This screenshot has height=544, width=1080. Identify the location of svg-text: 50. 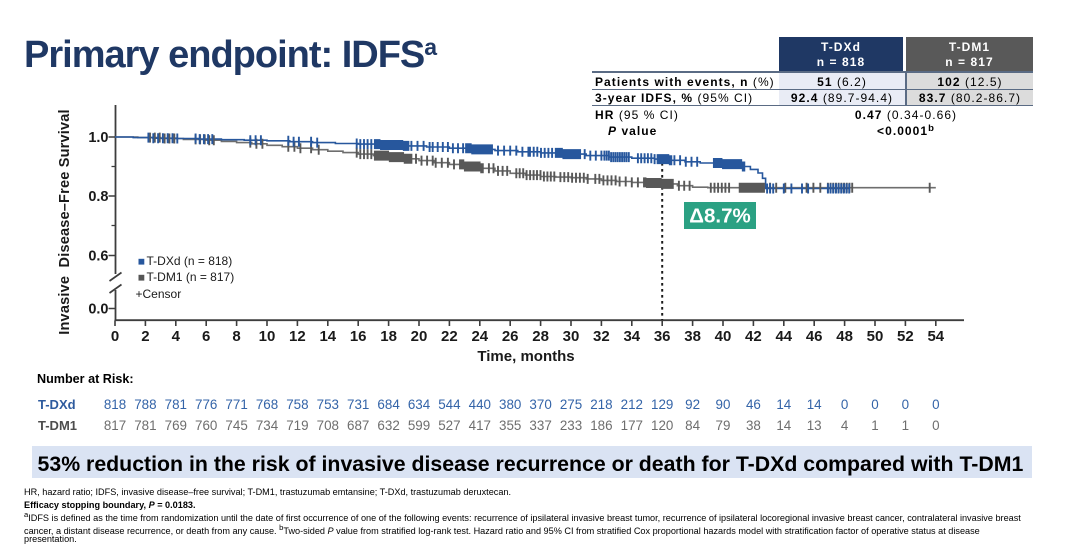
(875, 336).